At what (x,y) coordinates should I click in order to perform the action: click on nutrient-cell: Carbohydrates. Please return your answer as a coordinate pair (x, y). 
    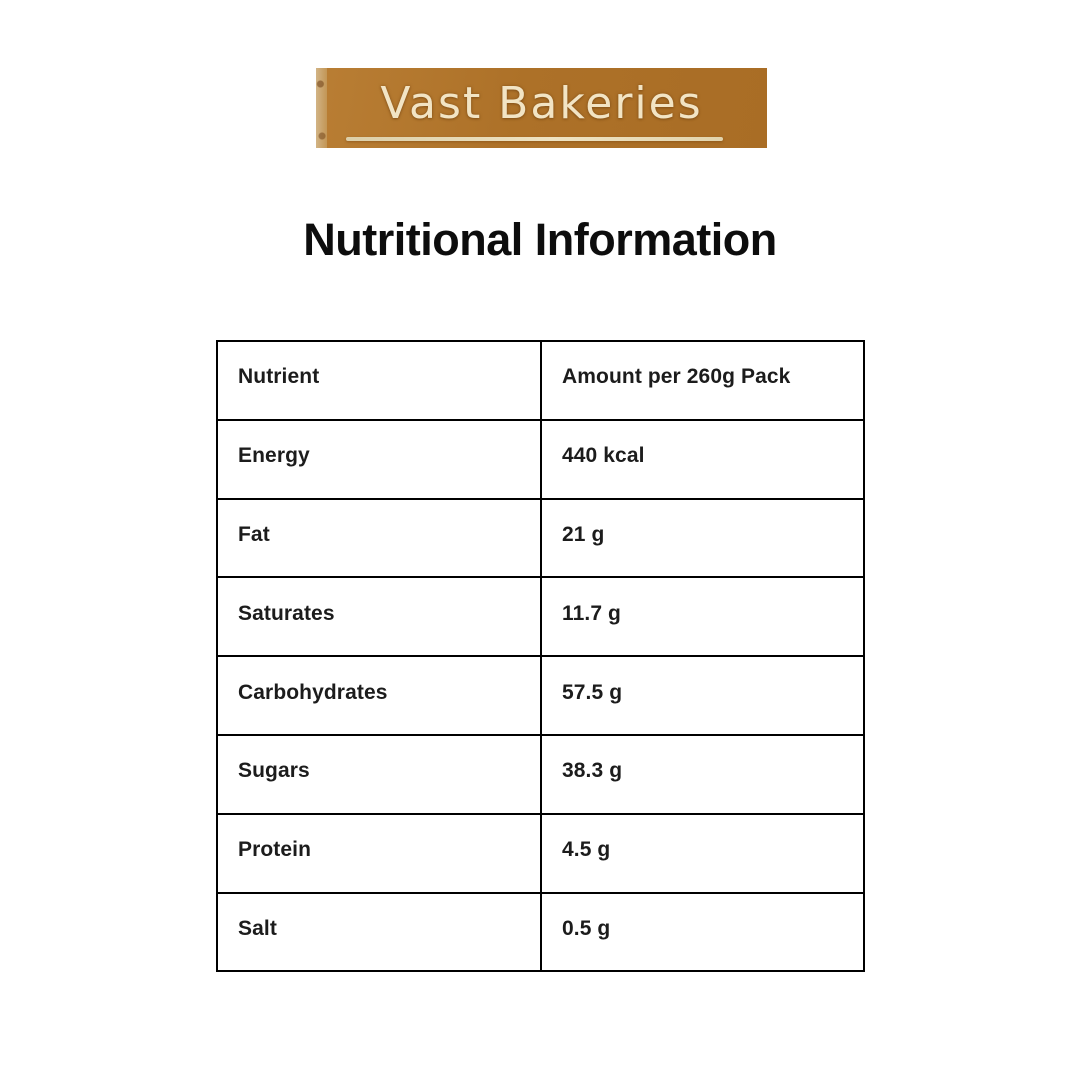
    Looking at the image, I should click on (379, 695).